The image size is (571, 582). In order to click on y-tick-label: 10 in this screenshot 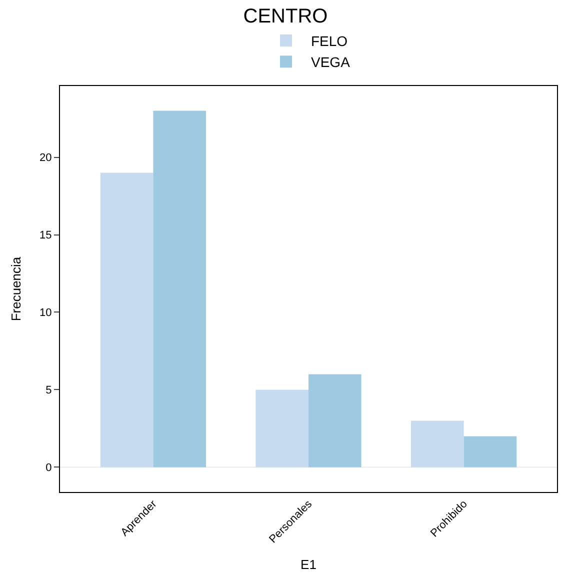, I will do `click(46, 313)`.